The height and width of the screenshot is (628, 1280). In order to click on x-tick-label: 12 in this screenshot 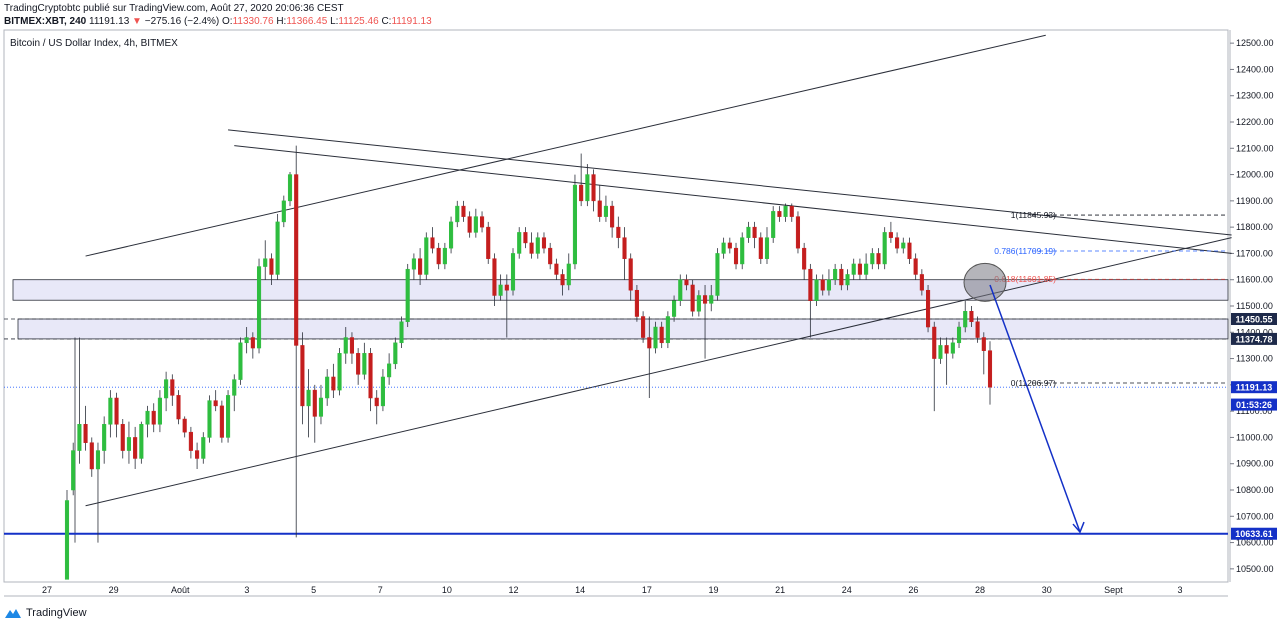, I will do `click(514, 590)`.